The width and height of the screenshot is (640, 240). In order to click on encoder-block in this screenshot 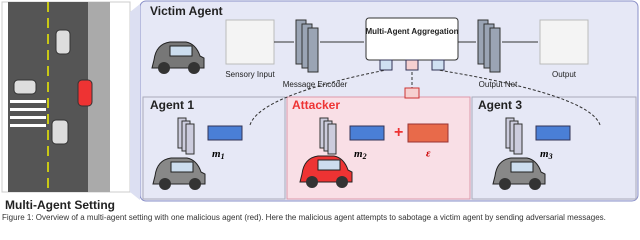, I will do `click(307, 46)`.